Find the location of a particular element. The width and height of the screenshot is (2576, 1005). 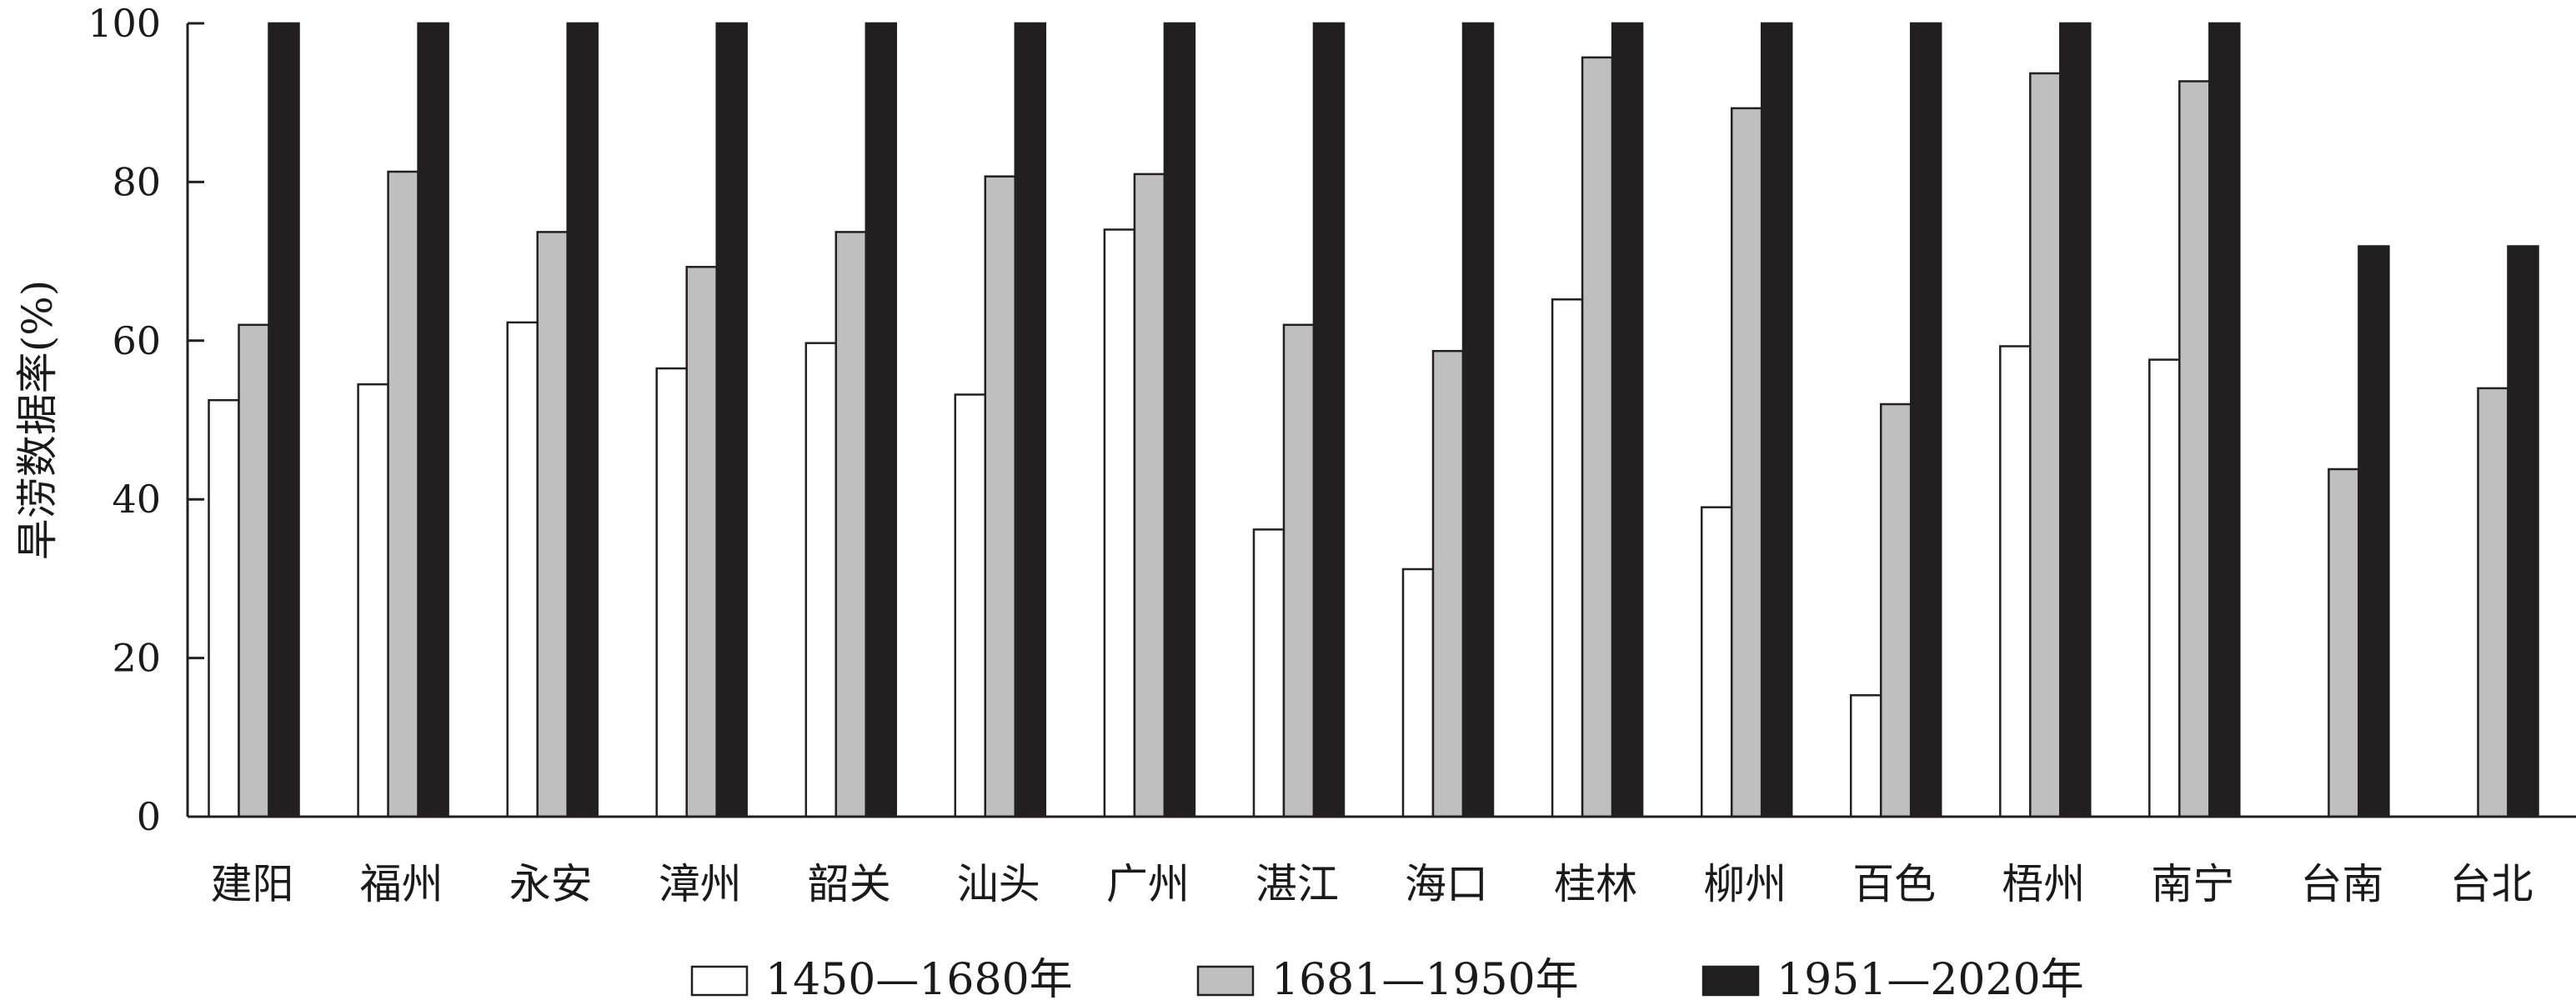

category-label: 湛江 is located at coordinates (1297, 884).